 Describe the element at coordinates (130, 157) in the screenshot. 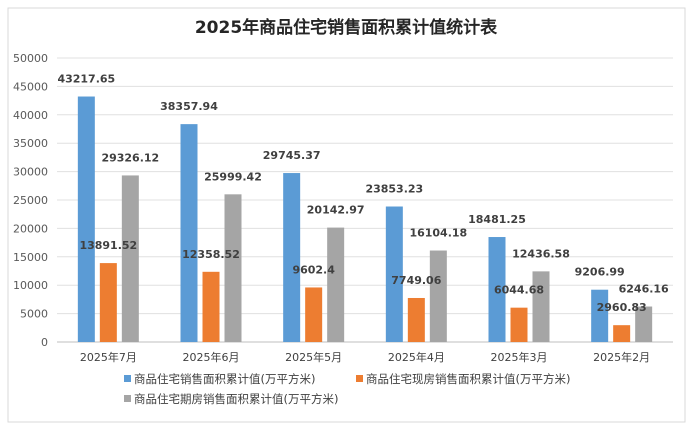

I see `data-label: 29326.12` at that location.